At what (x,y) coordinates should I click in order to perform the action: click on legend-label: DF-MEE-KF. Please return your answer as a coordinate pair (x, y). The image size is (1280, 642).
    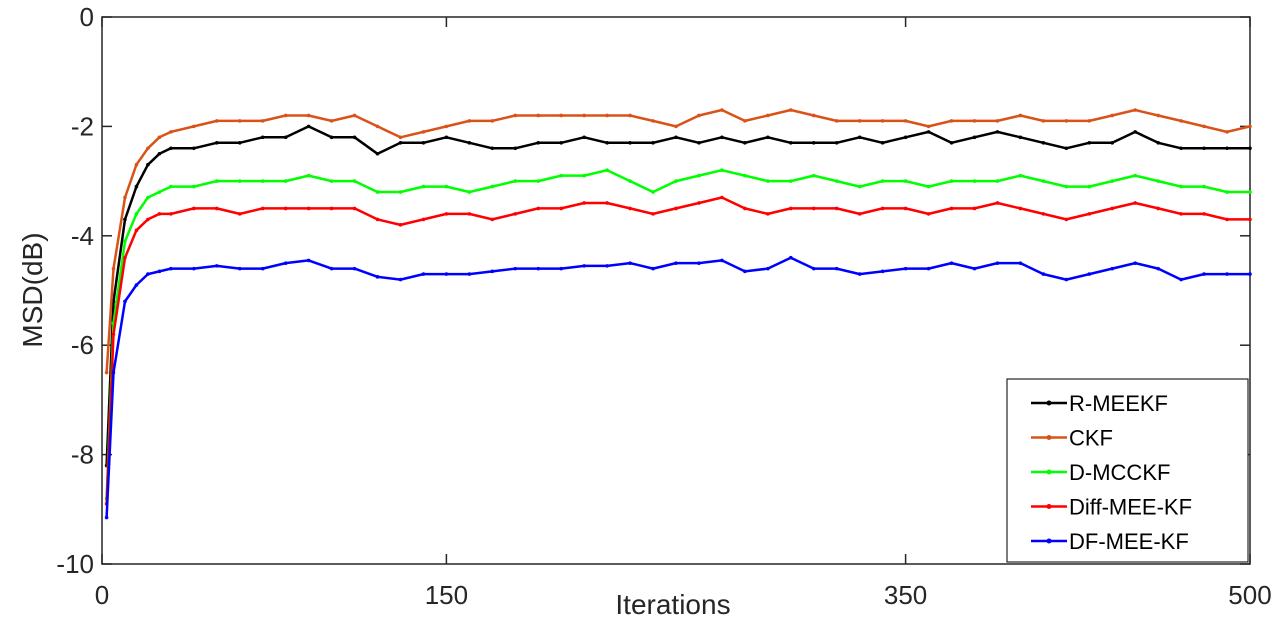
    Looking at the image, I should click on (1129, 541).